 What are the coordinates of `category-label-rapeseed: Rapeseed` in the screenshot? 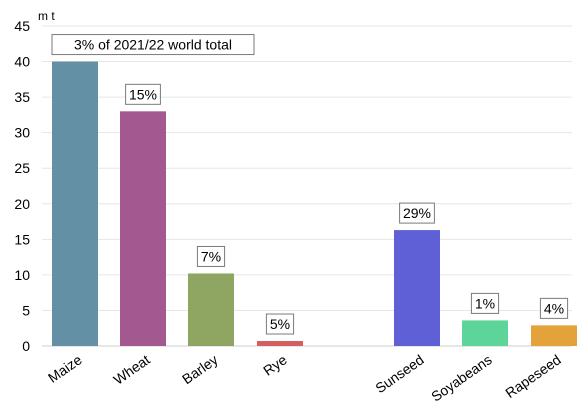 It's located at (532, 376).